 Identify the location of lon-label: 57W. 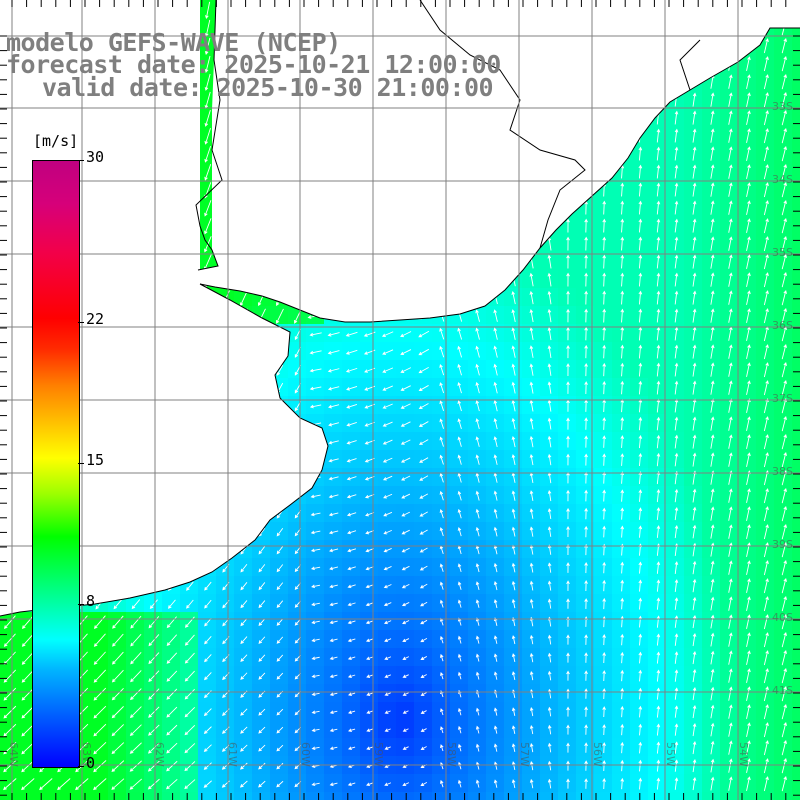
(524, 754).